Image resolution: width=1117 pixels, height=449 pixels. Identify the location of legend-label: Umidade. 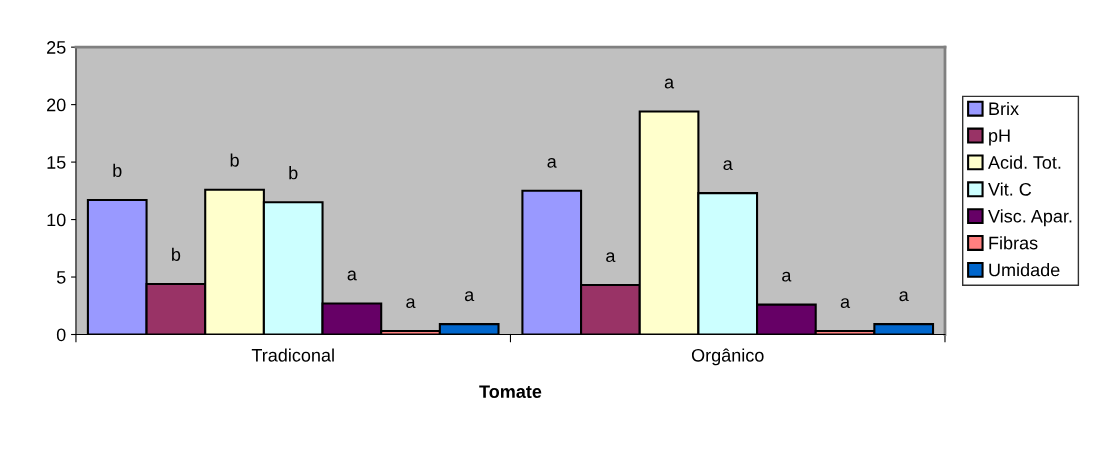
(1024, 270).